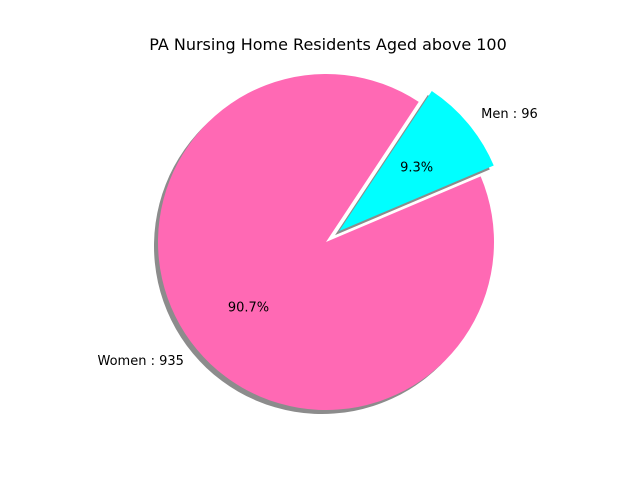 The width and height of the screenshot is (640, 480). Describe the element at coordinates (328, 44) in the screenshot. I see `chart-title: PA Nursing Home Residents Aged above 100` at that location.